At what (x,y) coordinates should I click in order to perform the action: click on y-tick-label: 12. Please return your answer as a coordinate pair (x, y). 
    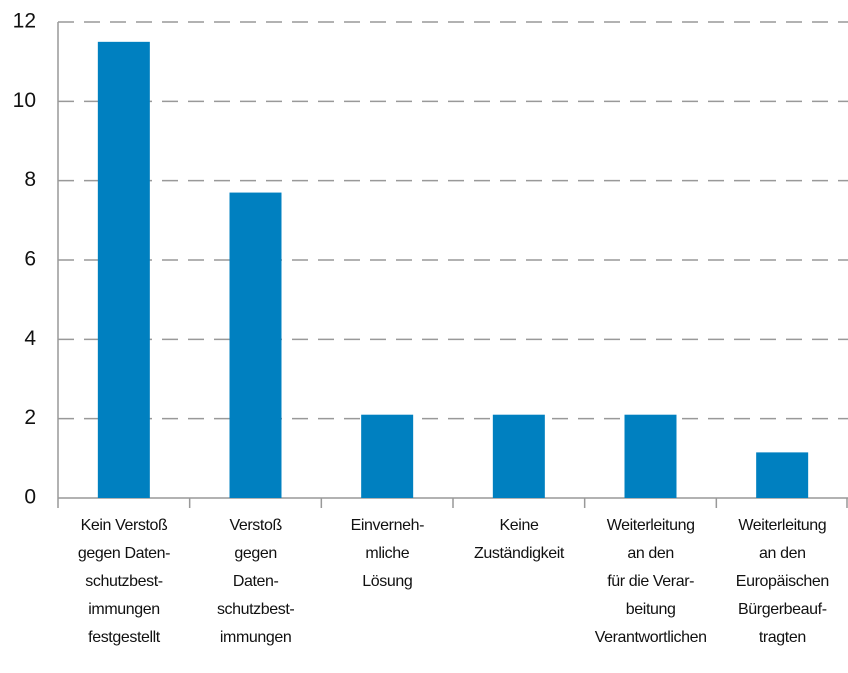
    Looking at the image, I should click on (24, 21).